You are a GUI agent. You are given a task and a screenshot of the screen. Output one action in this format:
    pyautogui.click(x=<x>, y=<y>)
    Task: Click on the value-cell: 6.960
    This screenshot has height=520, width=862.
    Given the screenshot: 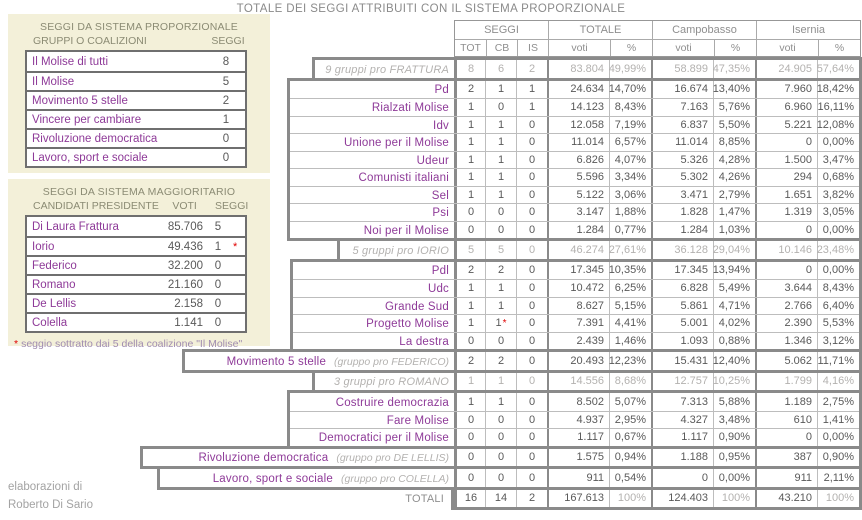 What is the action you would take?
    pyautogui.click(x=786, y=107)
    